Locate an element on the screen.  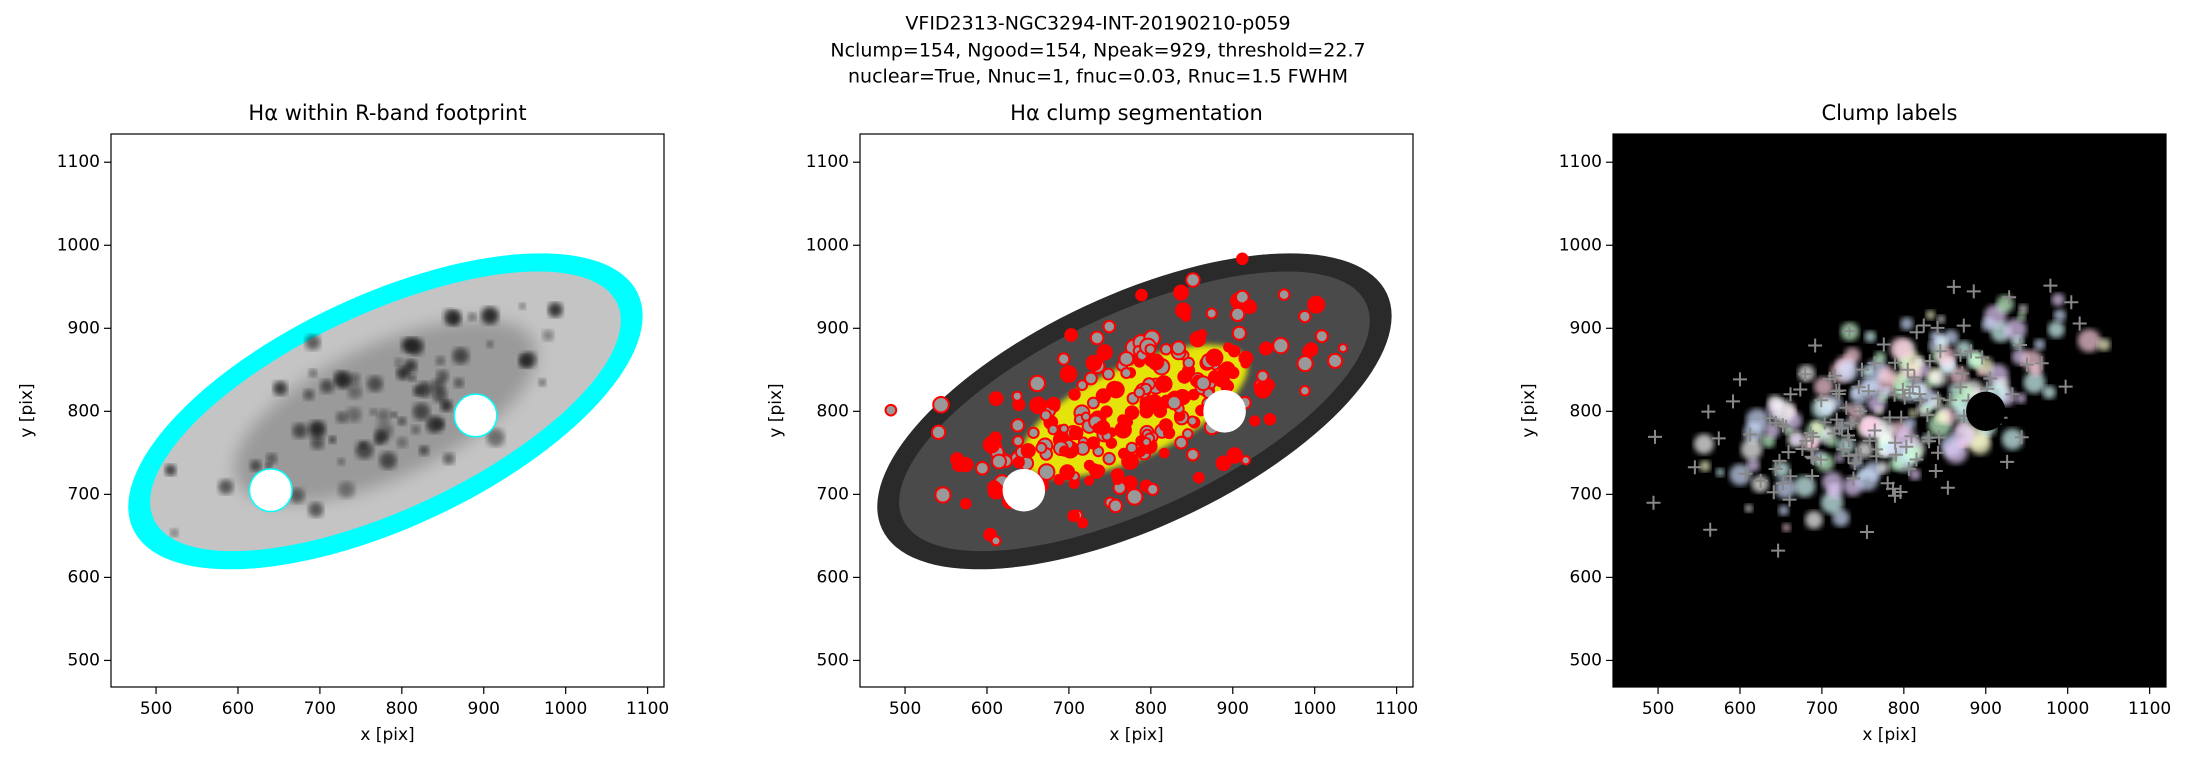
masked-star is located at coordinates (475, 415).